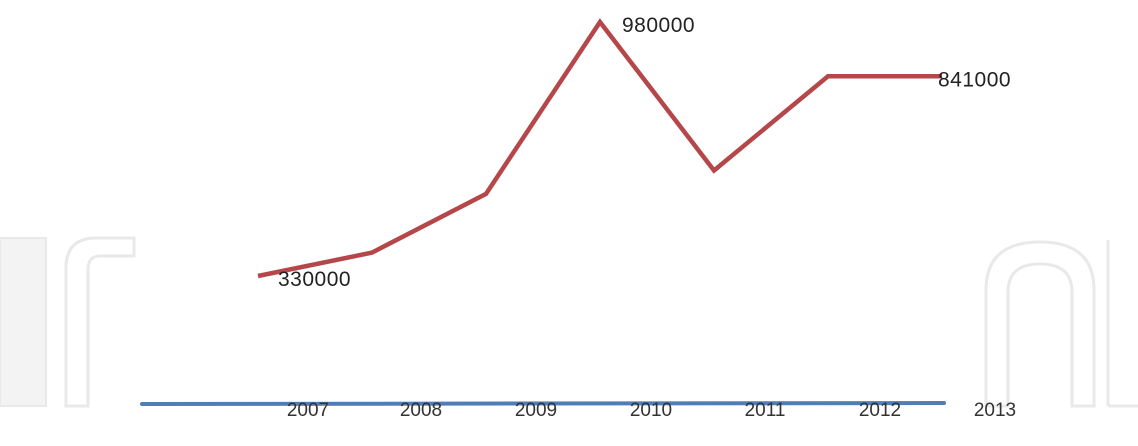  I want to click on data-label-980000: 980000, so click(658, 25).